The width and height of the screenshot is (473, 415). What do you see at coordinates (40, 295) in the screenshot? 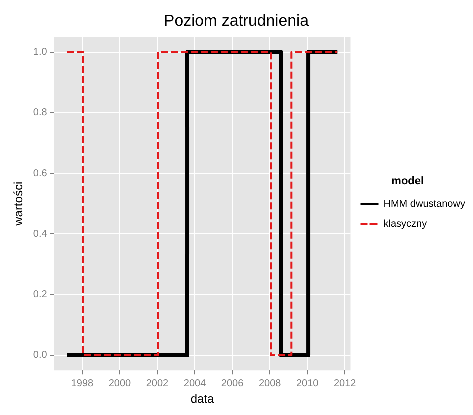
I see `y-tick-label: 0.2` at bounding box center [40, 295].